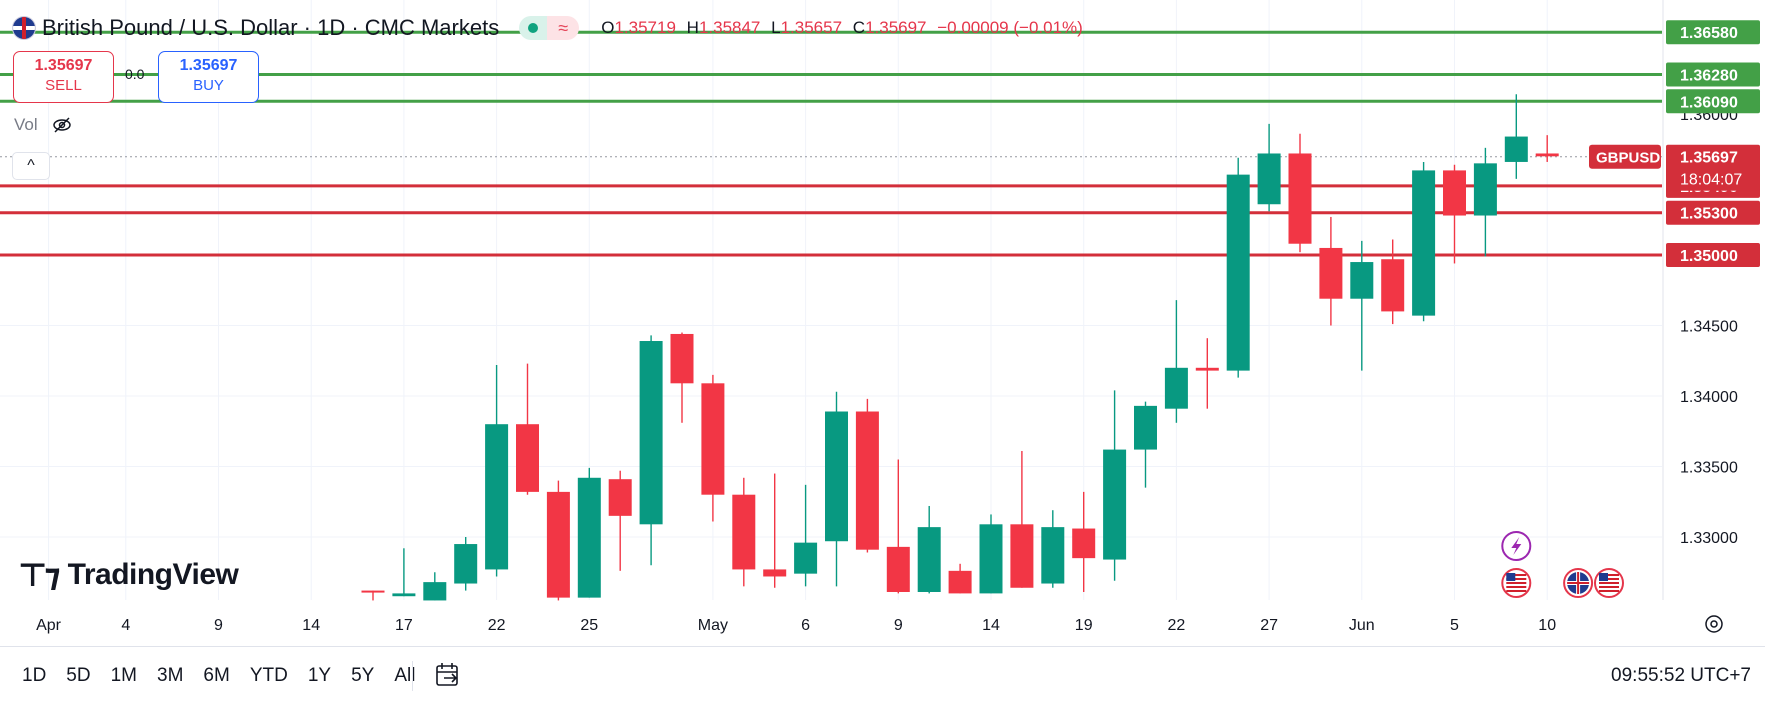 Image resolution: width=1765 pixels, height=706 pixels. I want to click on change-value: −0.00009 (−0.01%), so click(1010, 27).